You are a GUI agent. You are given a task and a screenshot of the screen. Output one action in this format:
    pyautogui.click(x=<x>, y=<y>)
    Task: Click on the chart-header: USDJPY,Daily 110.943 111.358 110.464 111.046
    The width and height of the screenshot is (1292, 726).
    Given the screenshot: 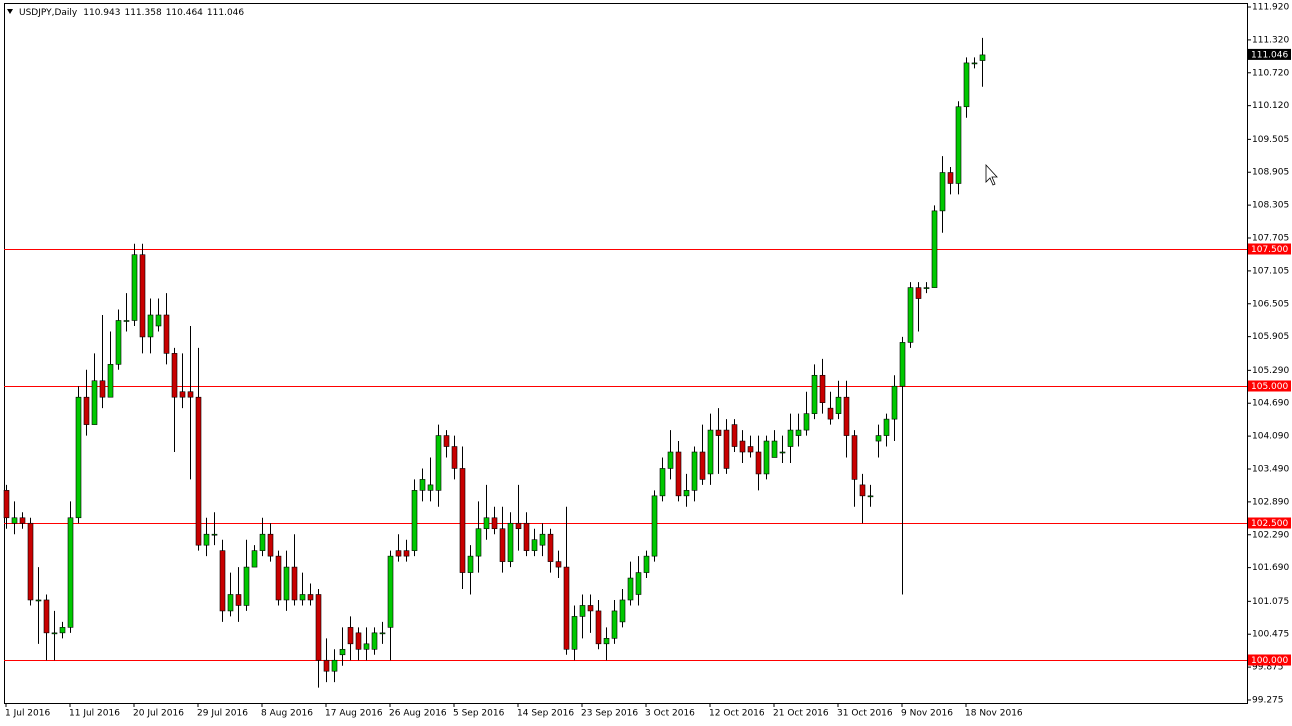 What is the action you would take?
    pyautogui.click(x=131, y=13)
    